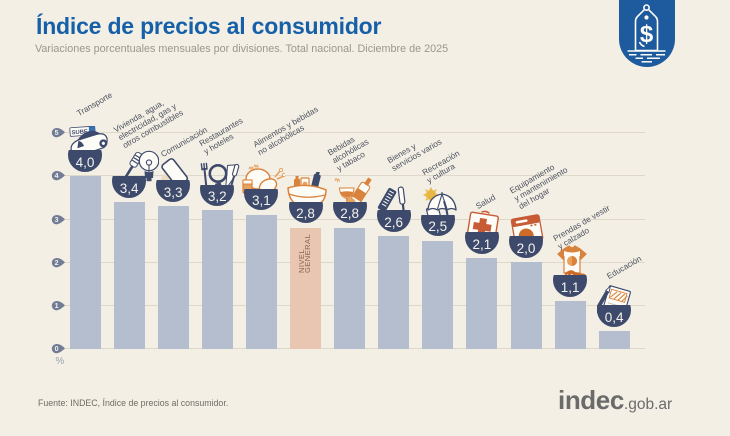  I want to click on svg-text: SUBE, so click(79, 132).